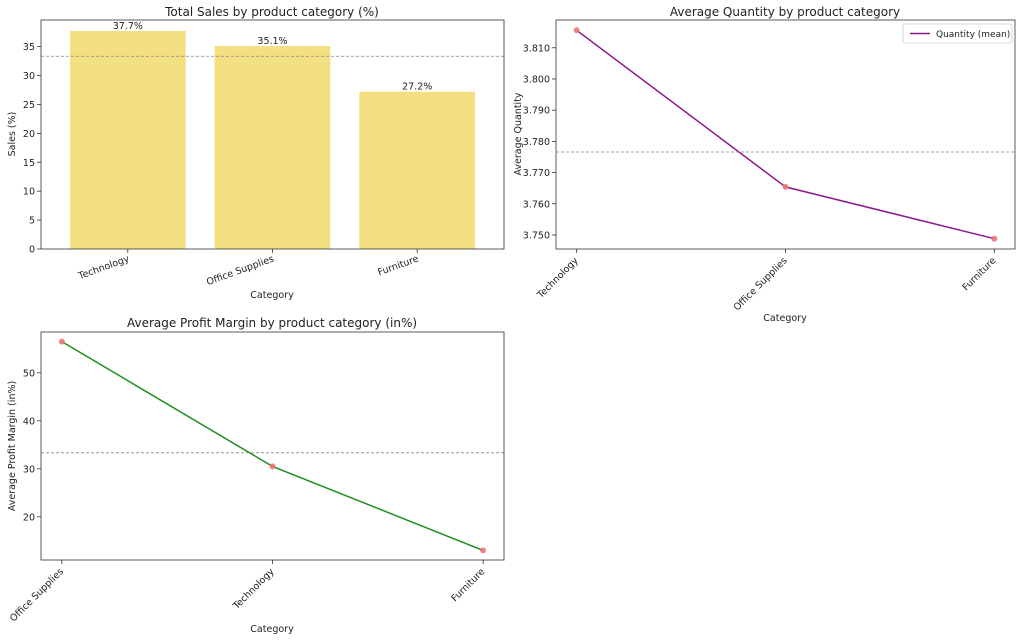 This screenshot has height=640, width=1024. What do you see at coordinates (29, 163) in the screenshot?
I see `y-tick-label: 15` at bounding box center [29, 163].